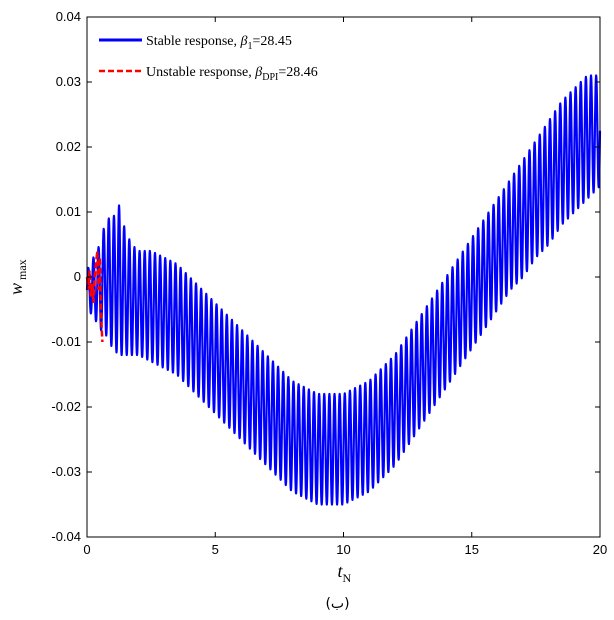 The width and height of the screenshot is (614, 620). Describe the element at coordinates (66, 341) in the screenshot. I see `y-tick-label: -0.01` at that location.